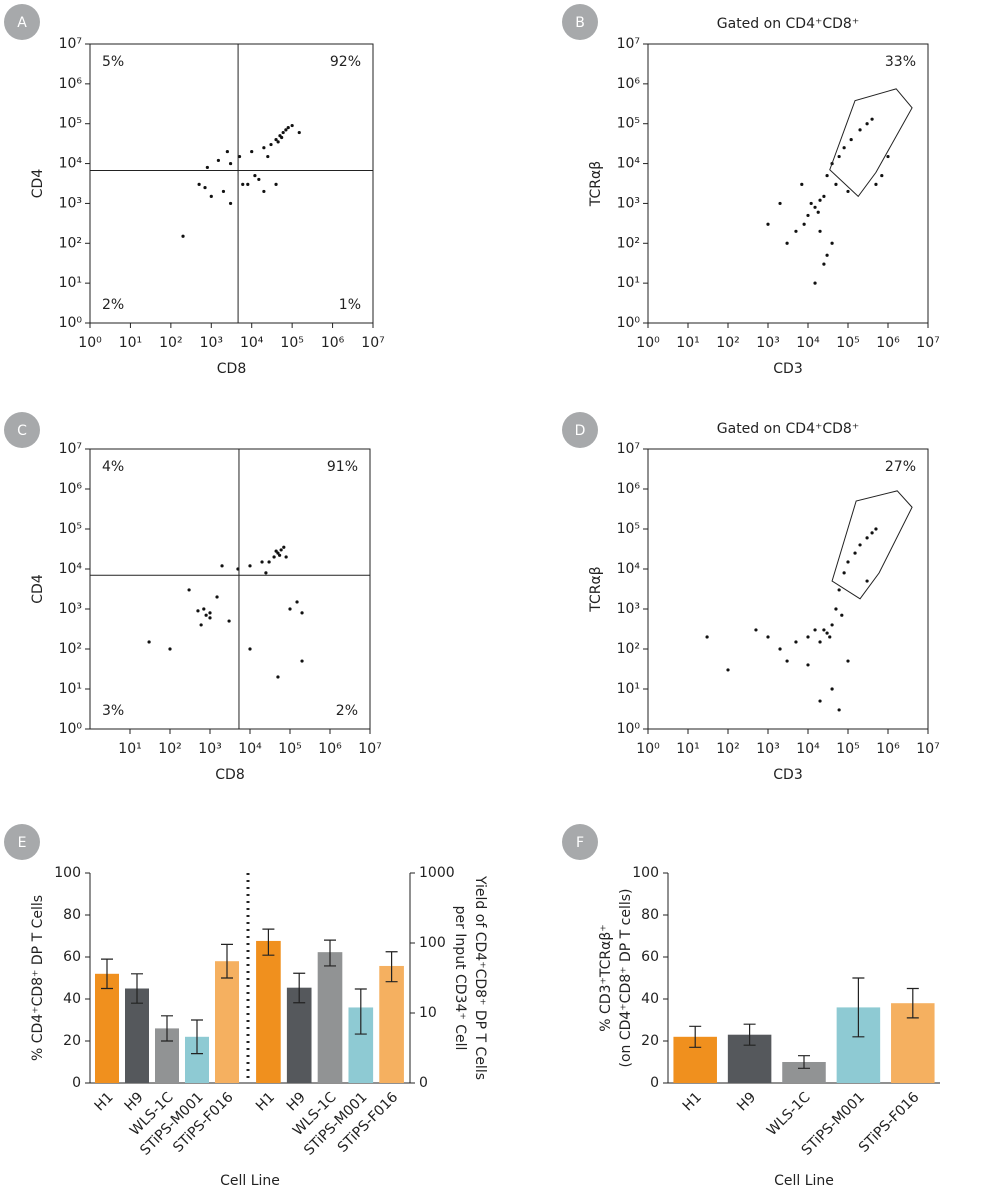 The image size is (988, 1200). Describe the element at coordinates (90, 343) in the screenshot. I see `x-tick-label: 10⁰` at that location.